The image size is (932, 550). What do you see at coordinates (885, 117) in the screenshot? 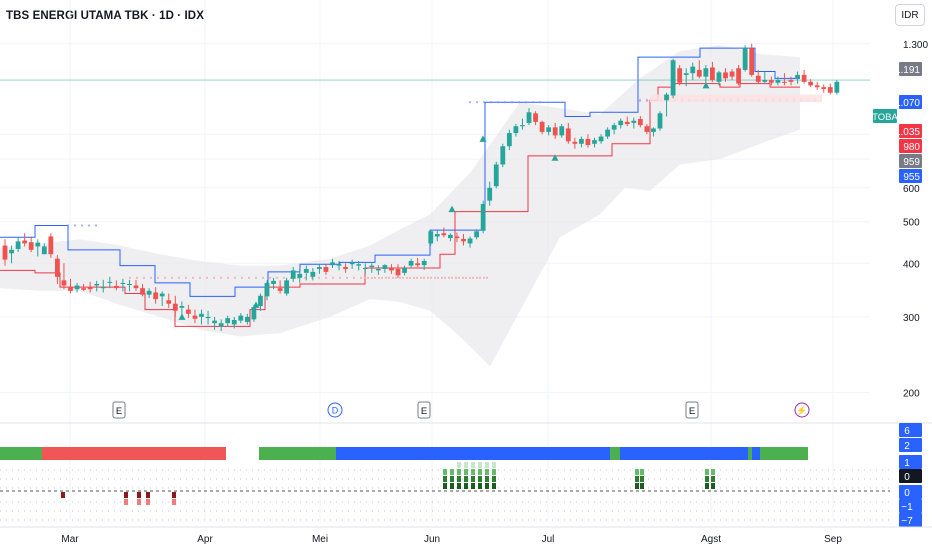
I see `symbol-tag-label: TOBA` at bounding box center [885, 117].